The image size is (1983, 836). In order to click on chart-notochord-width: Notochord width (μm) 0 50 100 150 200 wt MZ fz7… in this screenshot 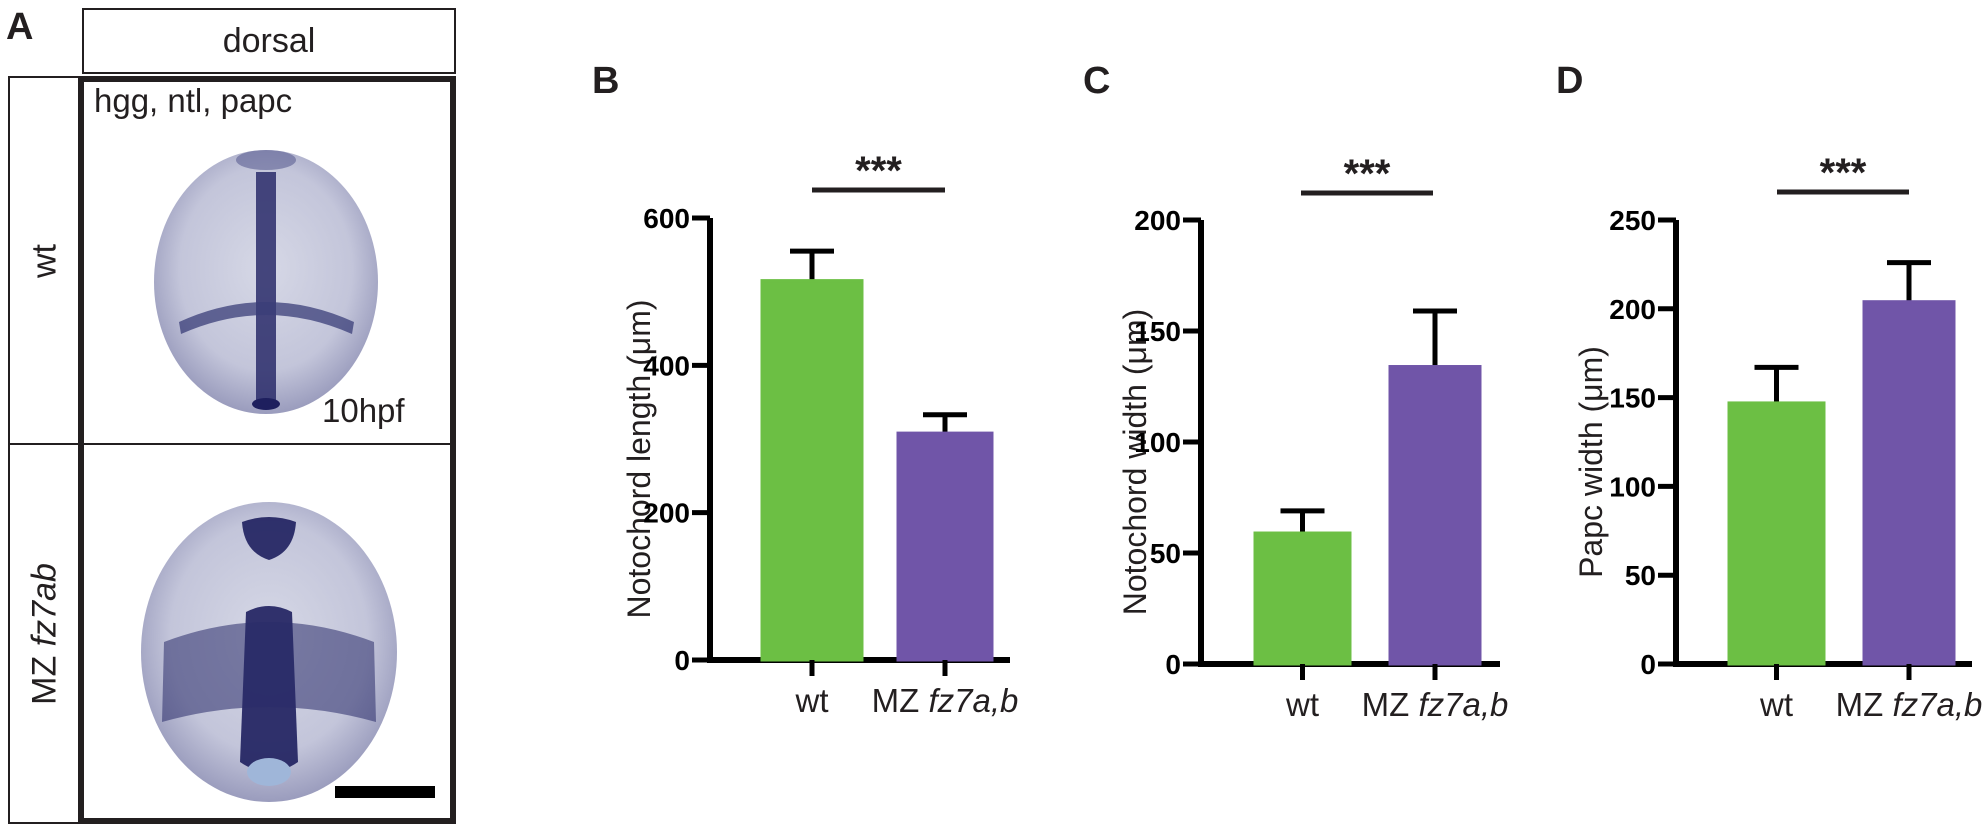, I will do `click(1313, 437)`.